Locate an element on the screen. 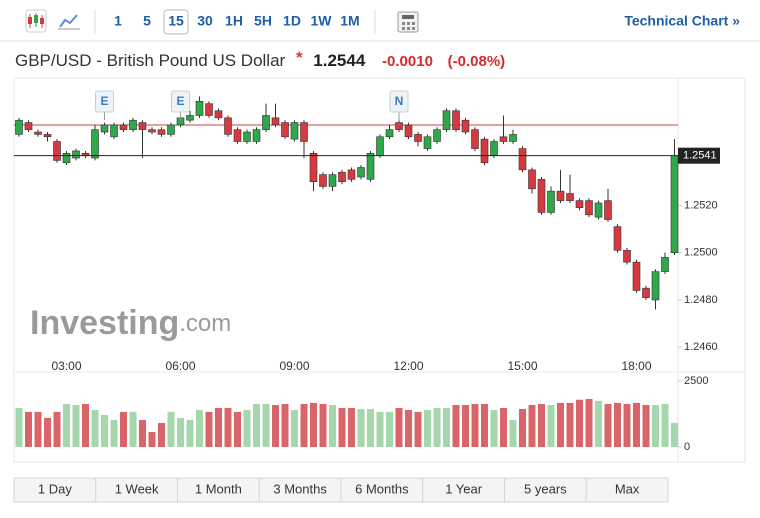 Image resolution: width=760 pixels, height=518 pixels. last-price: 1.2544 is located at coordinates (339, 60).